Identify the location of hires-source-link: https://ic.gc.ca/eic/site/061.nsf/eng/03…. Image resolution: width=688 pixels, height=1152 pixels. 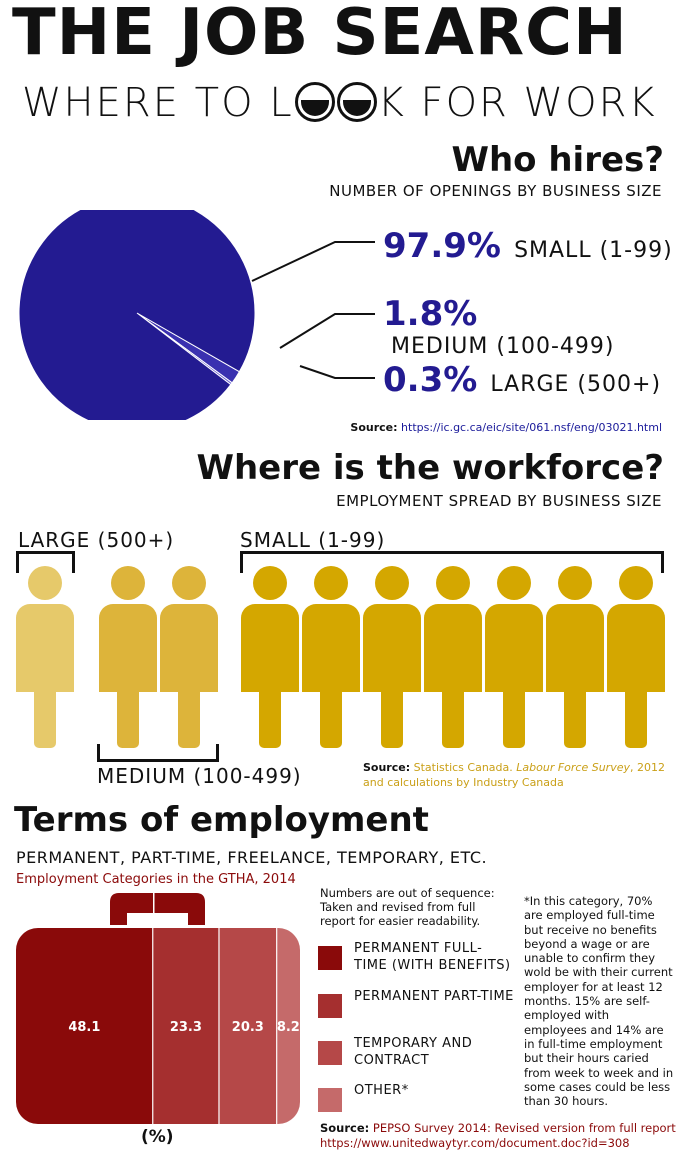
(531, 427).